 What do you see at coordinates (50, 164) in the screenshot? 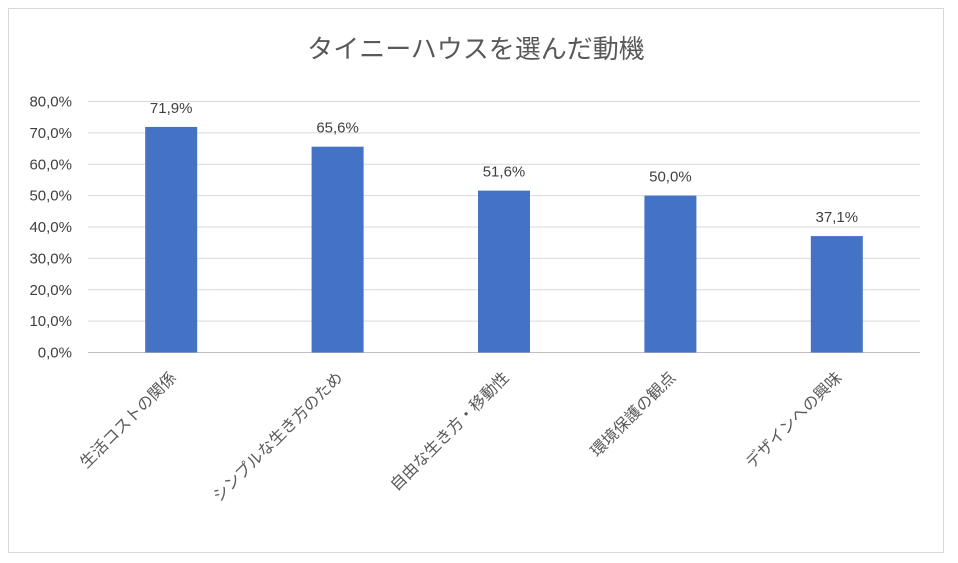
I see `y-tick-label: 60,0%` at bounding box center [50, 164].